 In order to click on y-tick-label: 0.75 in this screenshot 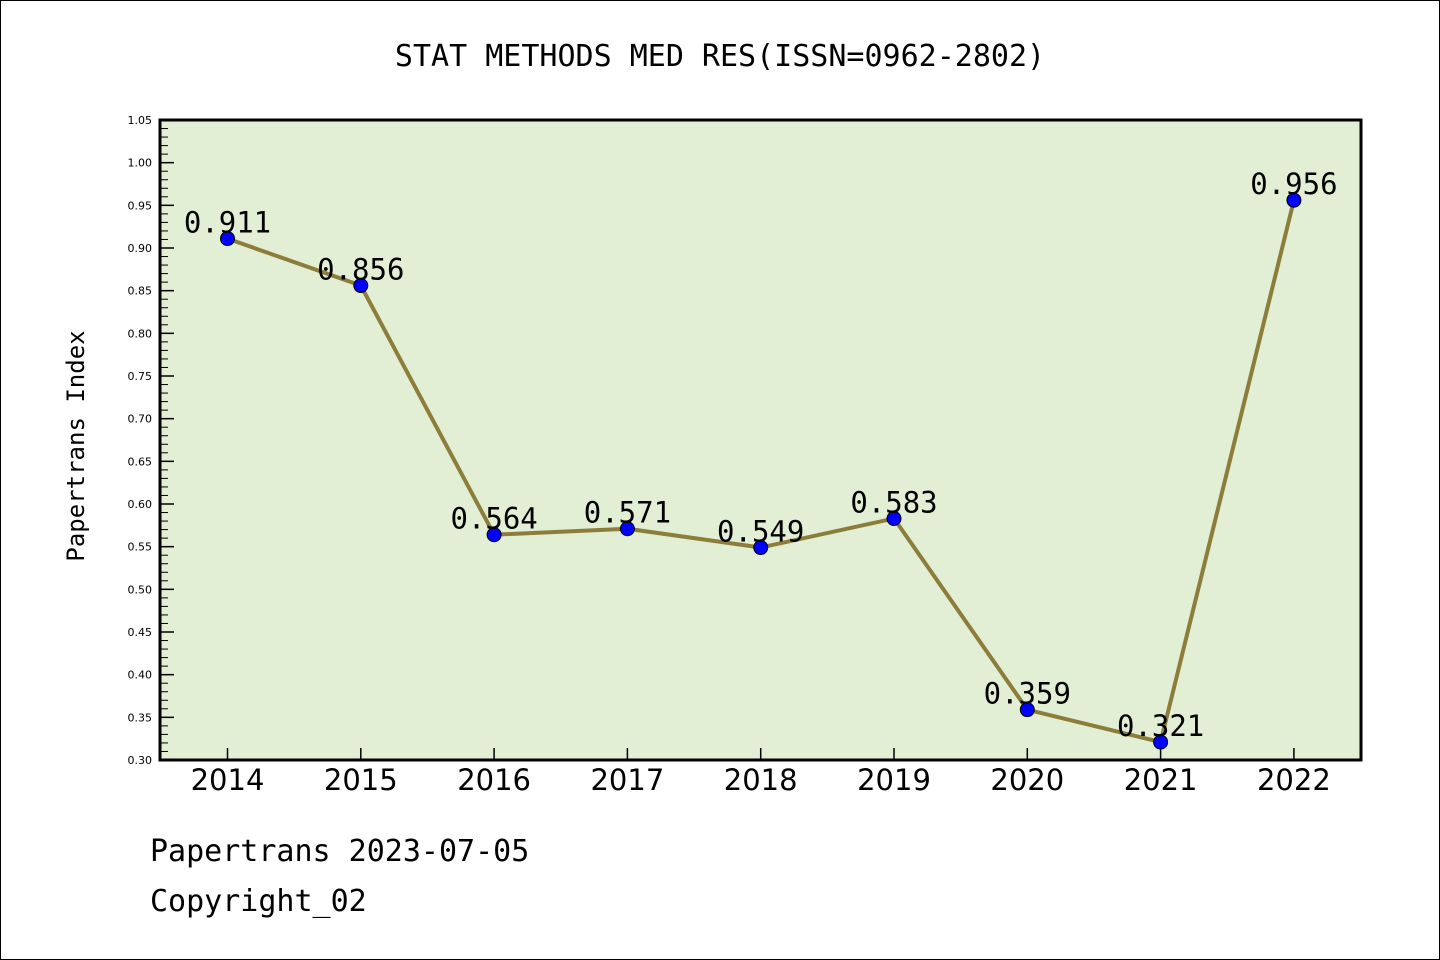, I will do `click(140, 376)`.